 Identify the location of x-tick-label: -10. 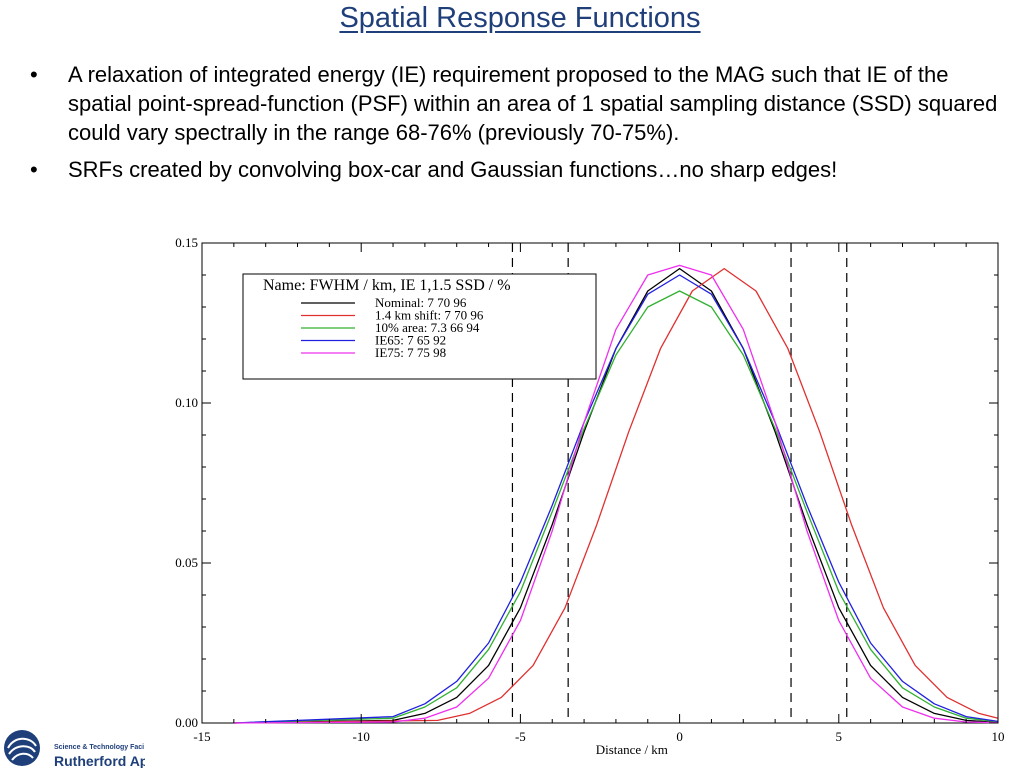
(361, 736).